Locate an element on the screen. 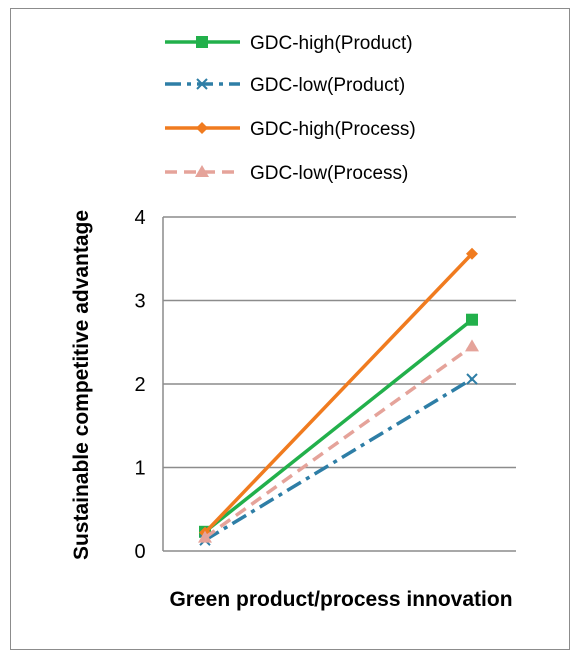  legend-entry: GDC-high(Process) is located at coordinates (290, 129).